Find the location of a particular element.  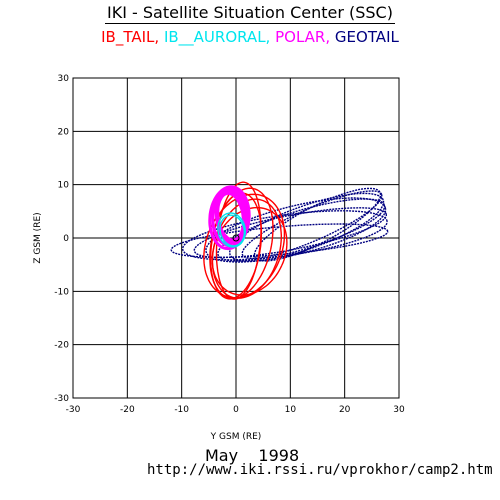

orbit-series is located at coordinates (279, 240).